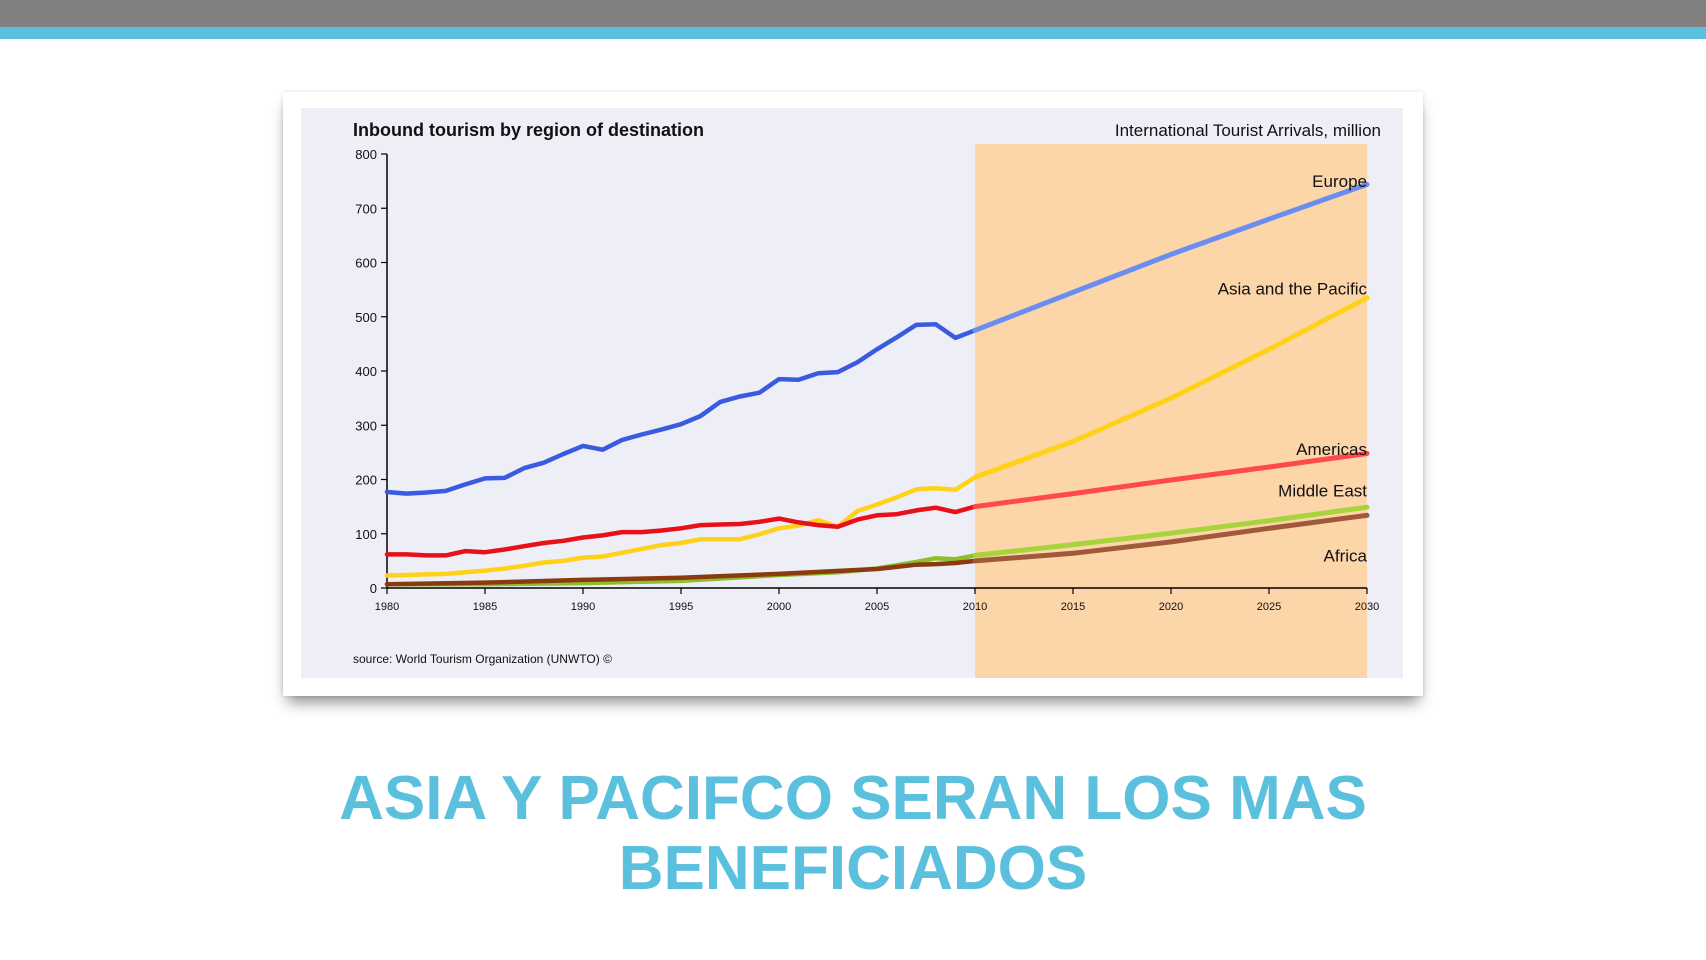 The height and width of the screenshot is (960, 1706). What do you see at coordinates (387, 607) in the screenshot?
I see `x-tick-label: 1980` at bounding box center [387, 607].